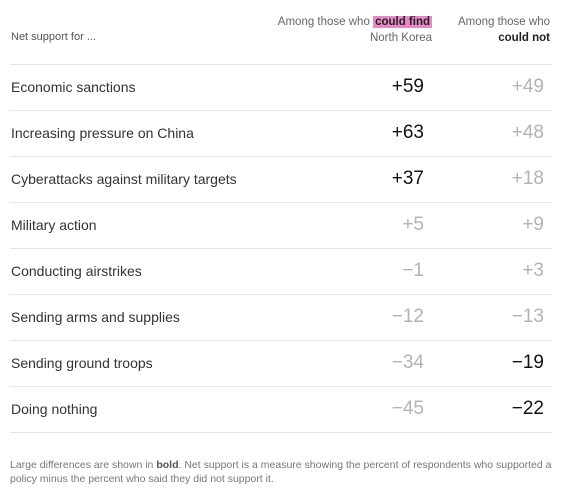 The width and height of the screenshot is (565, 495). Describe the element at coordinates (533, 224) in the screenshot. I see `value-could-not: +9` at that location.